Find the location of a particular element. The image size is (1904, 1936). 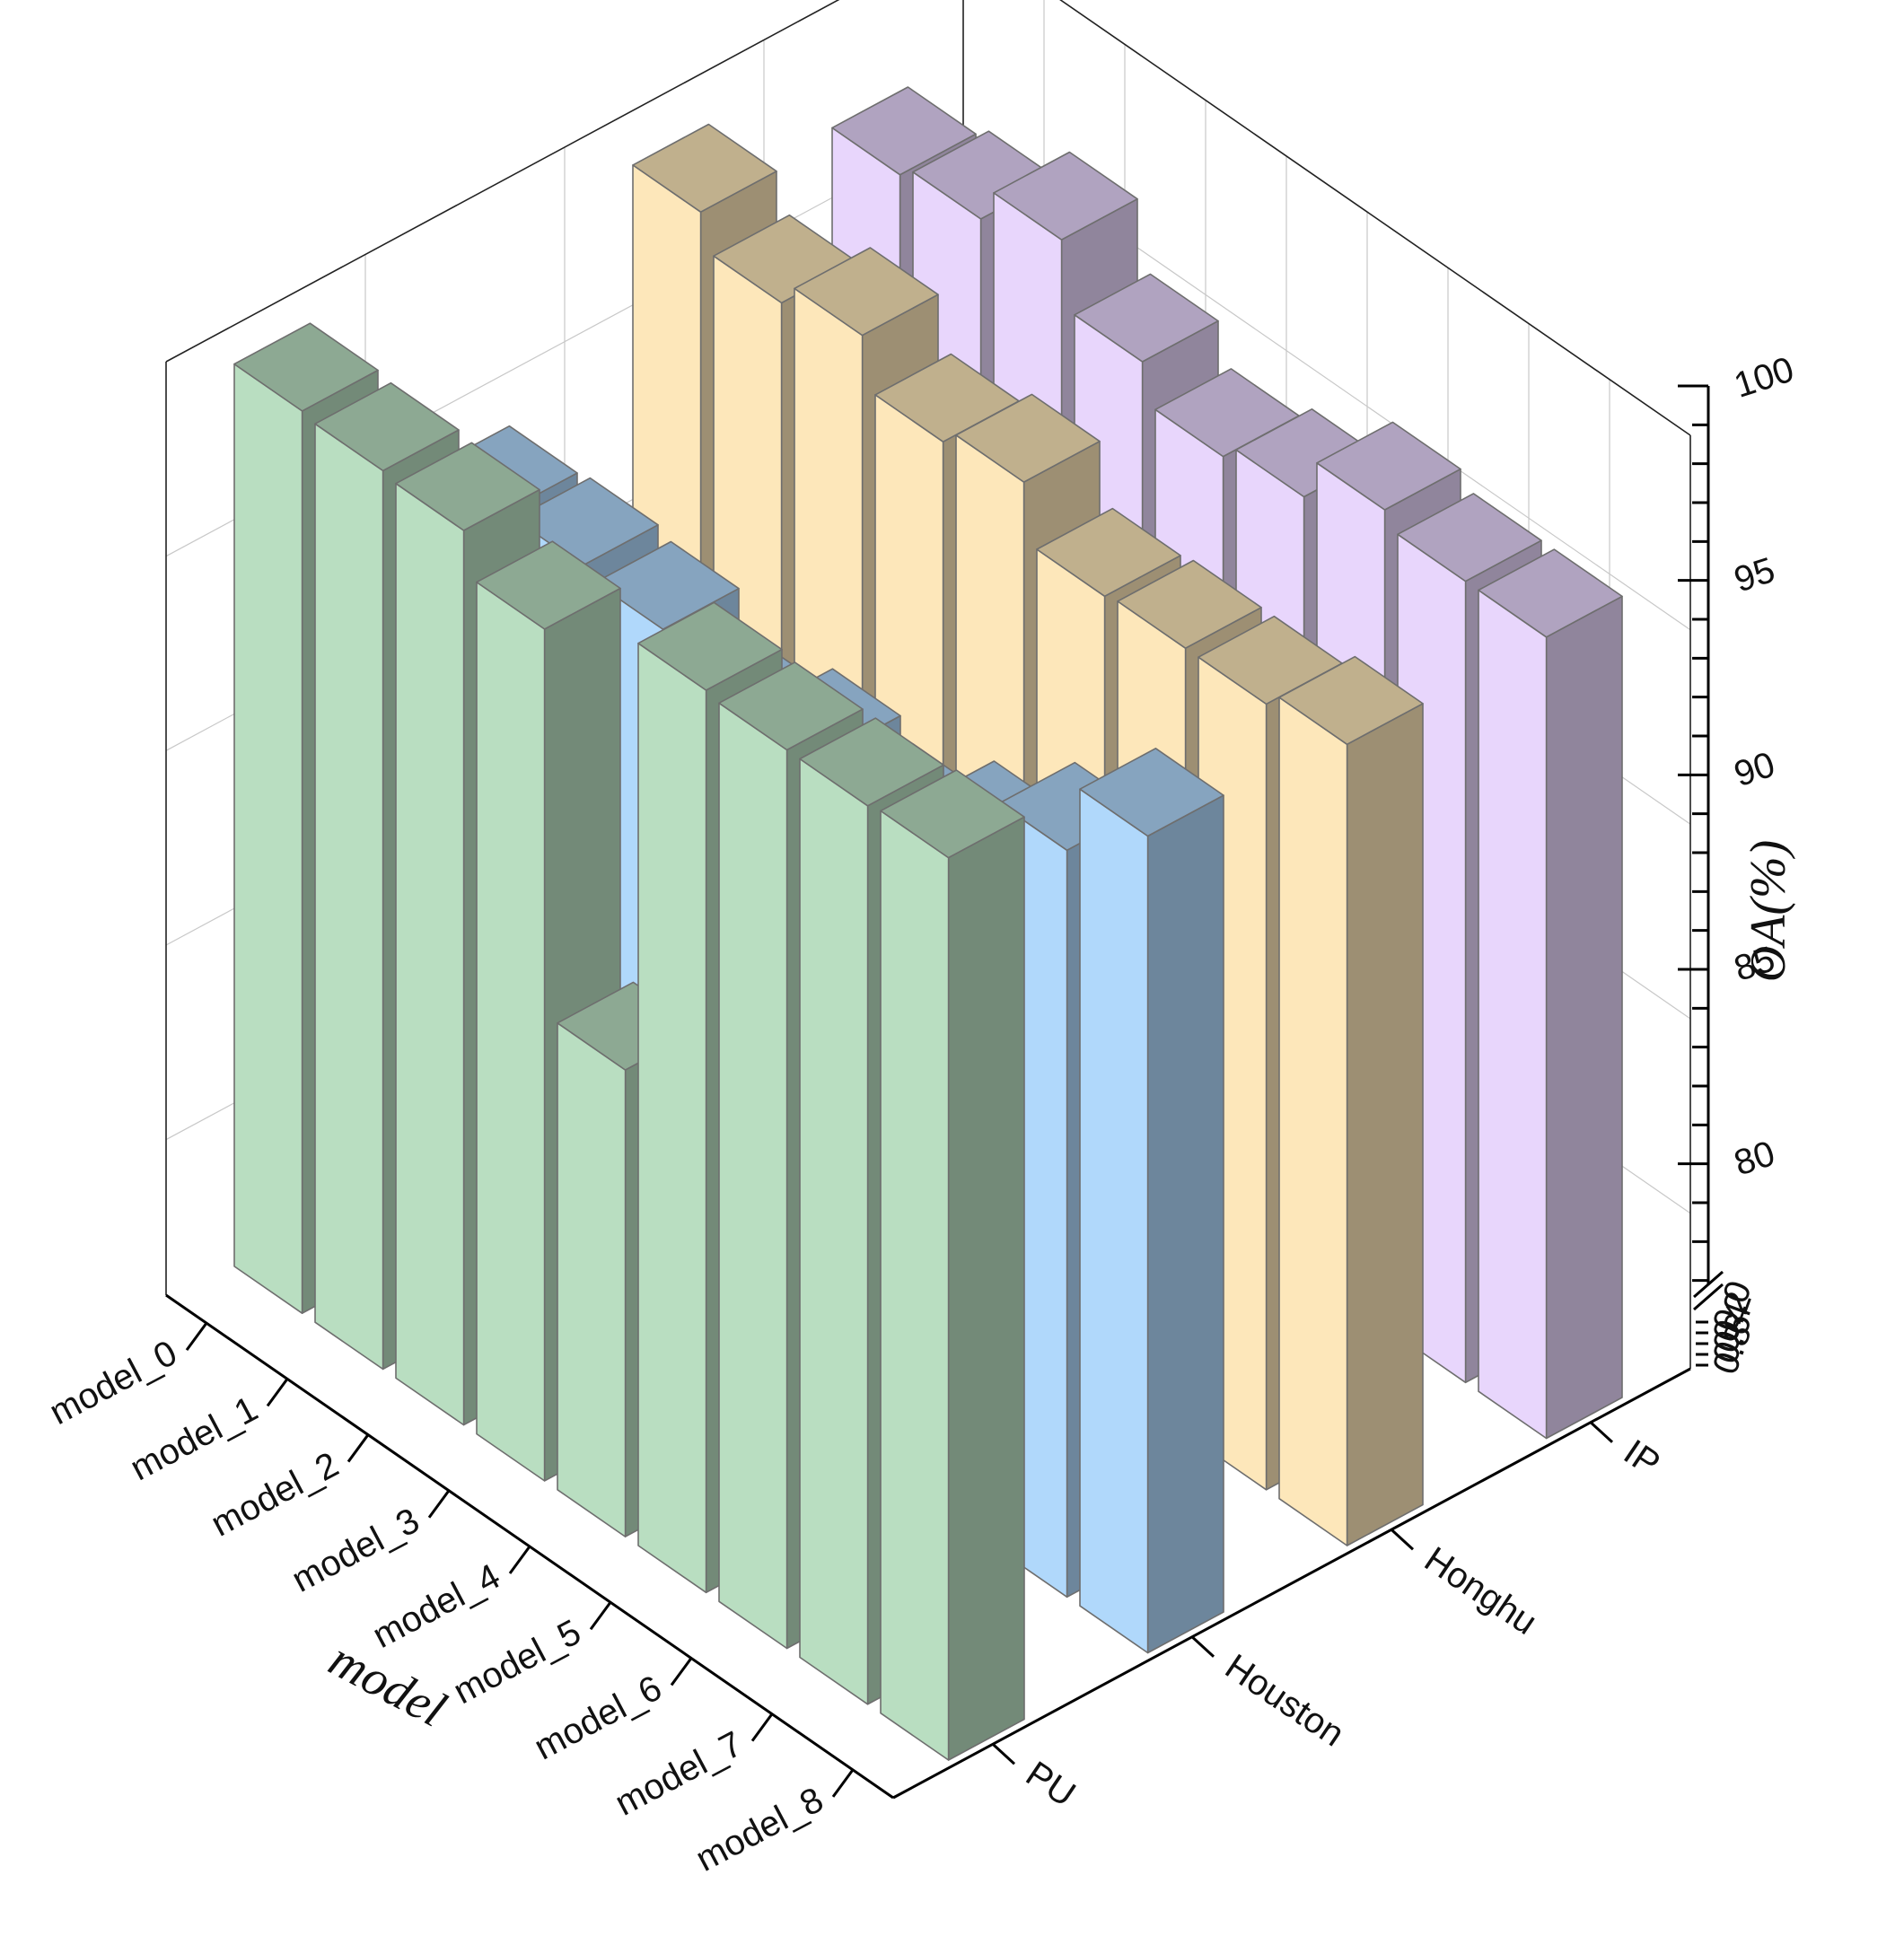

oa-tick-label: 90 is located at coordinates (1755, 770).